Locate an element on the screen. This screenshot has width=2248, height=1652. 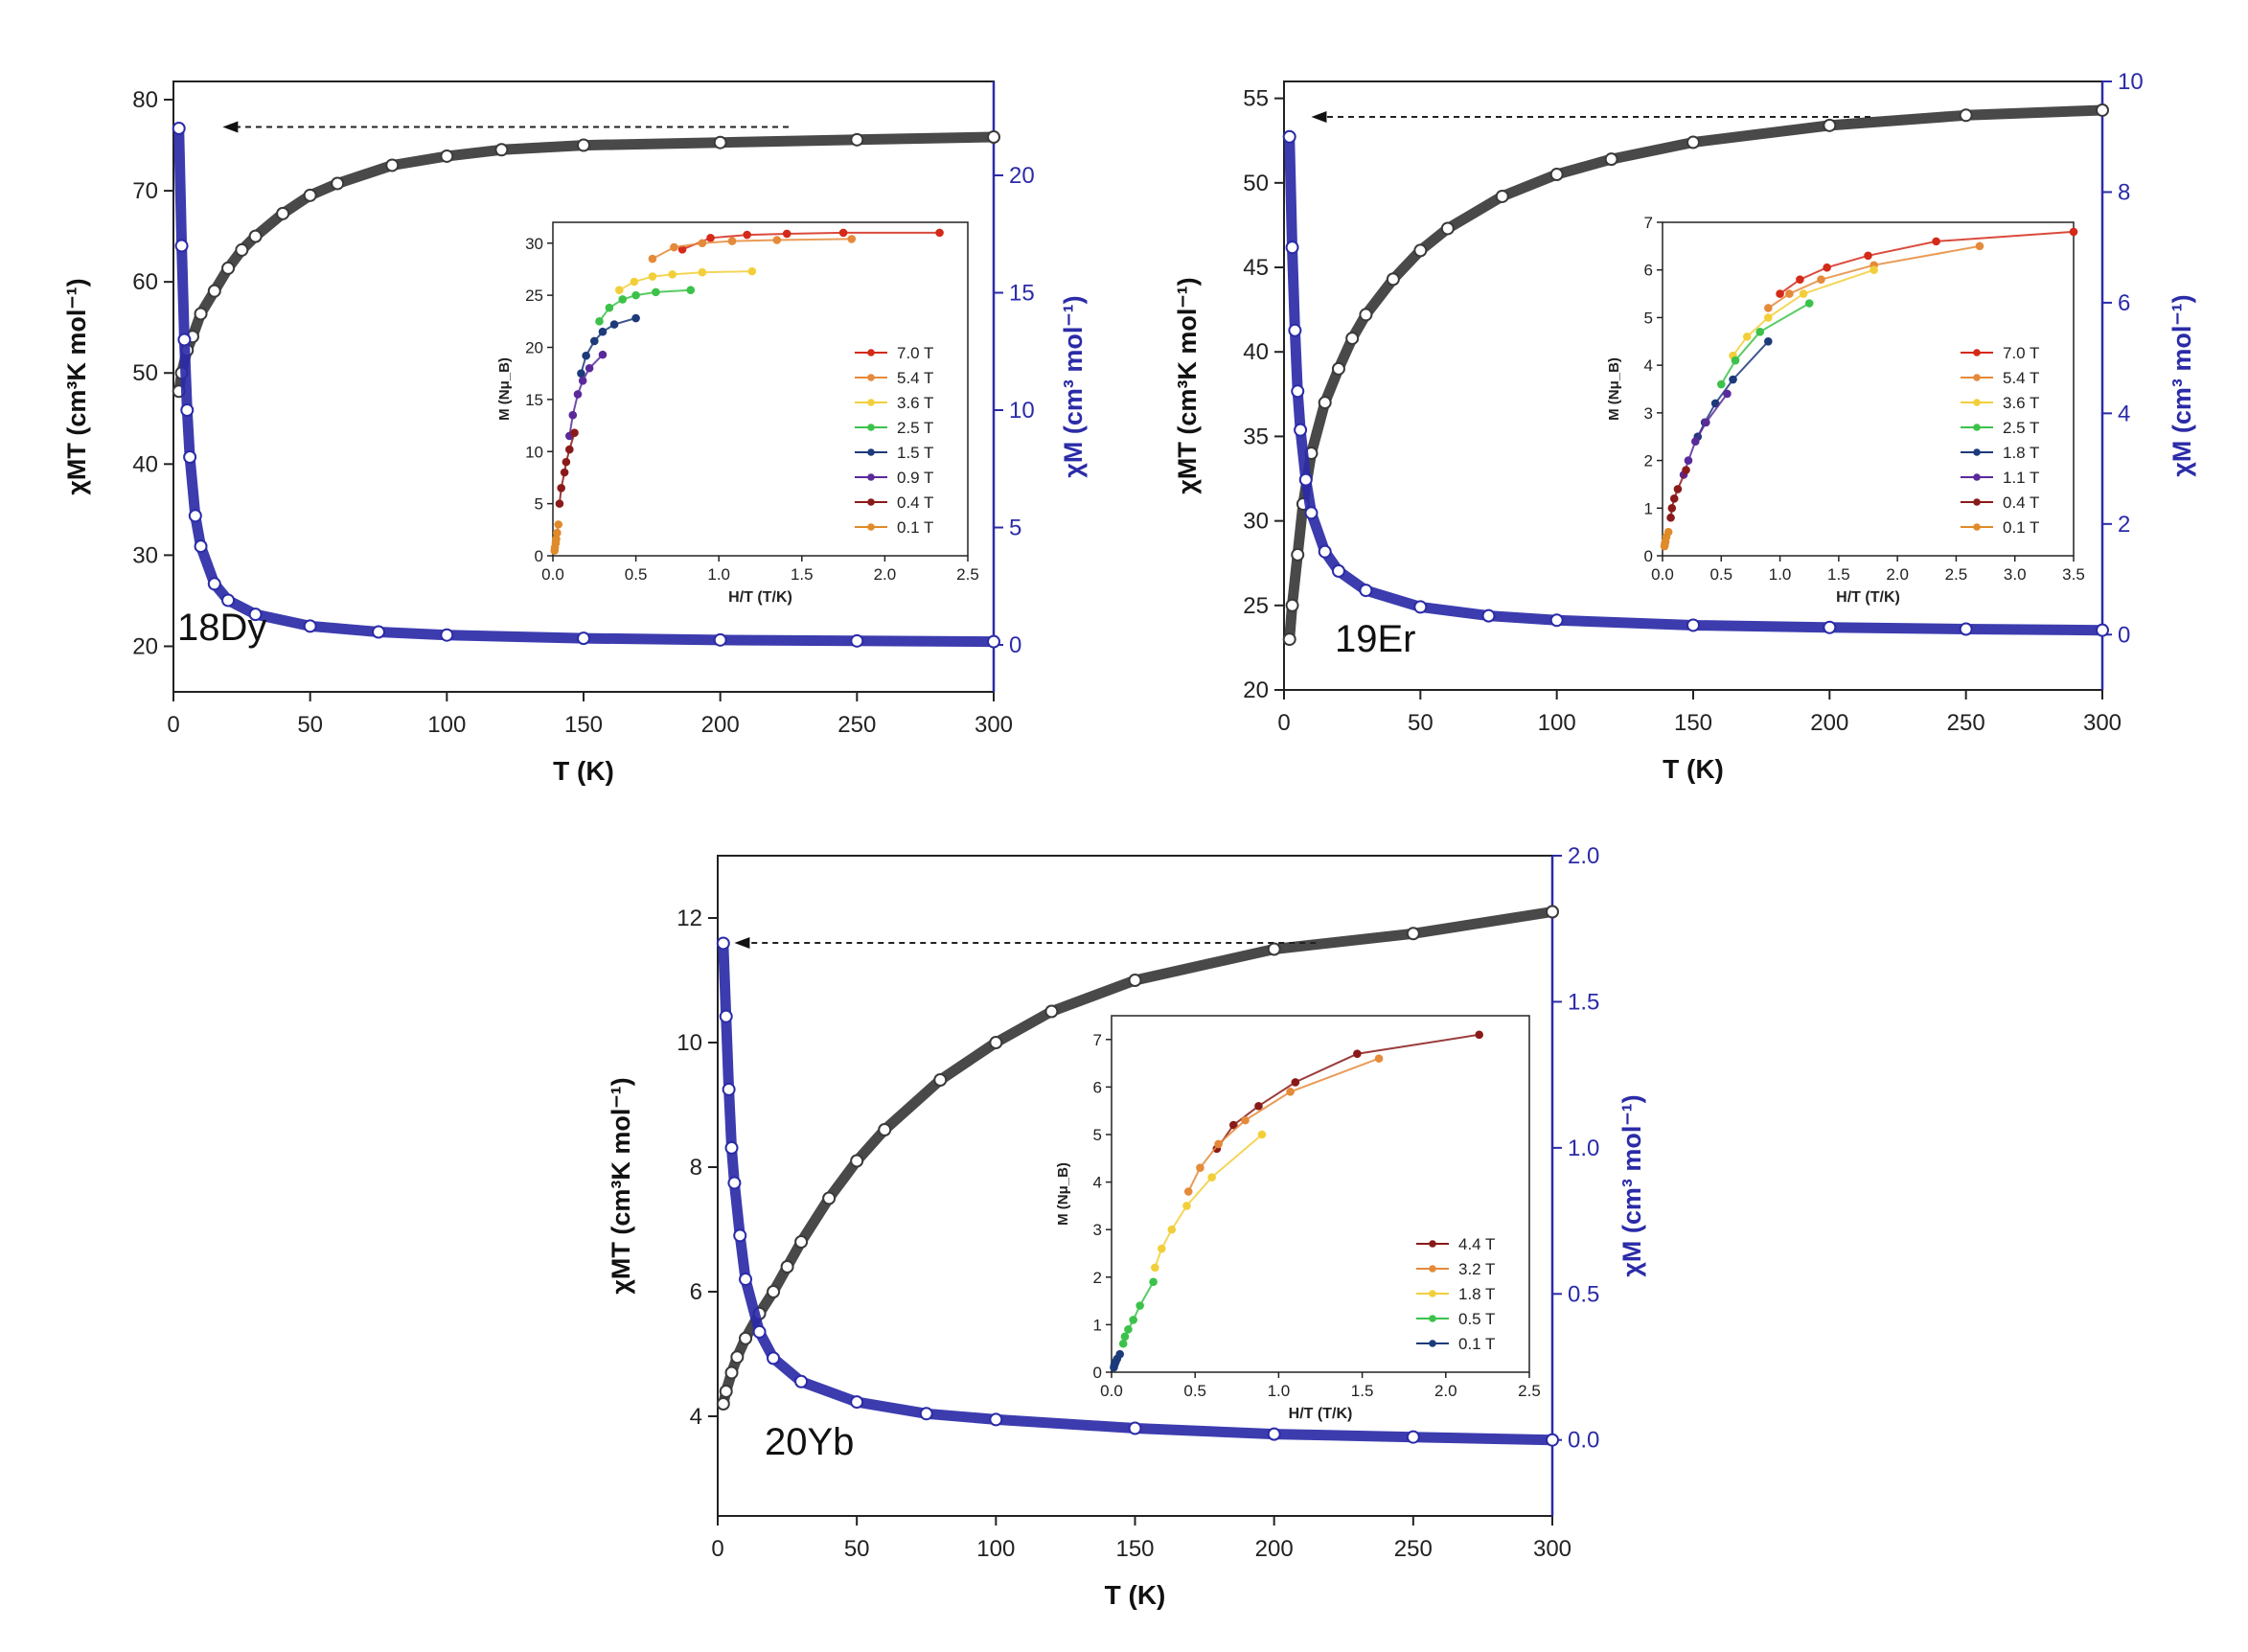
y-right-tick-label: 10 is located at coordinates (2131, 82).